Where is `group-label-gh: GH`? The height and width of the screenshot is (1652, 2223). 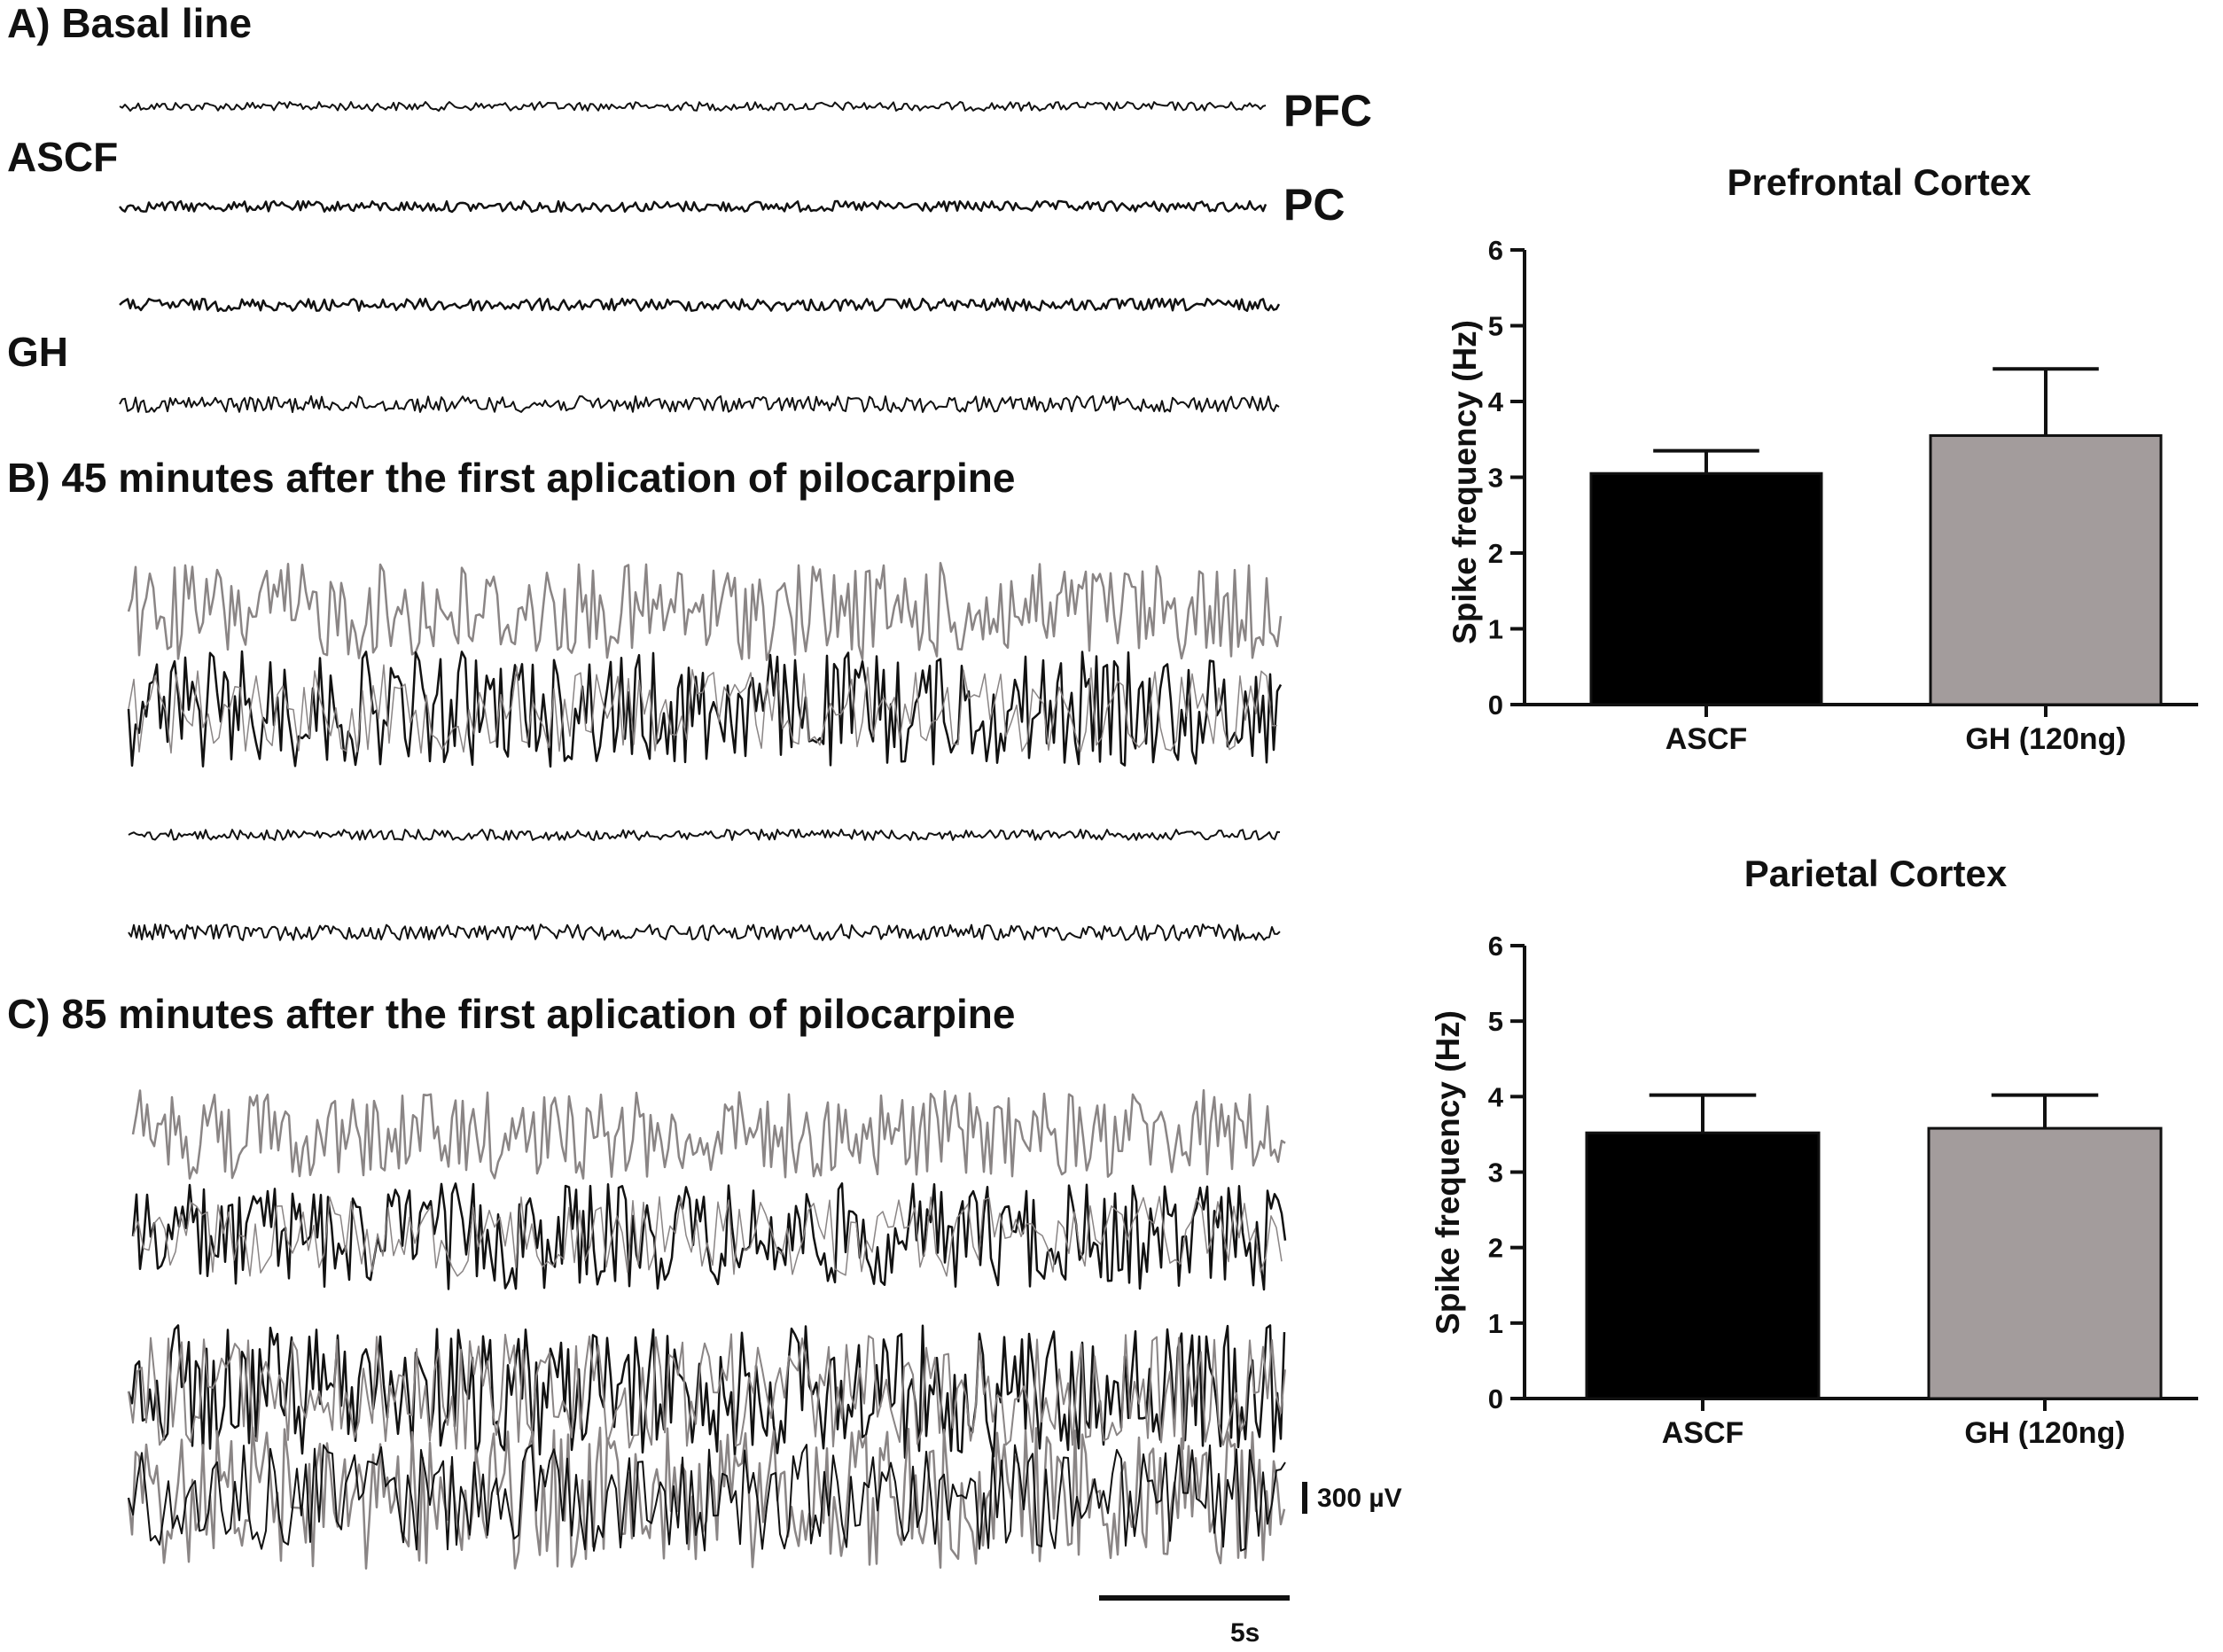 group-label-gh: GH is located at coordinates (37, 352).